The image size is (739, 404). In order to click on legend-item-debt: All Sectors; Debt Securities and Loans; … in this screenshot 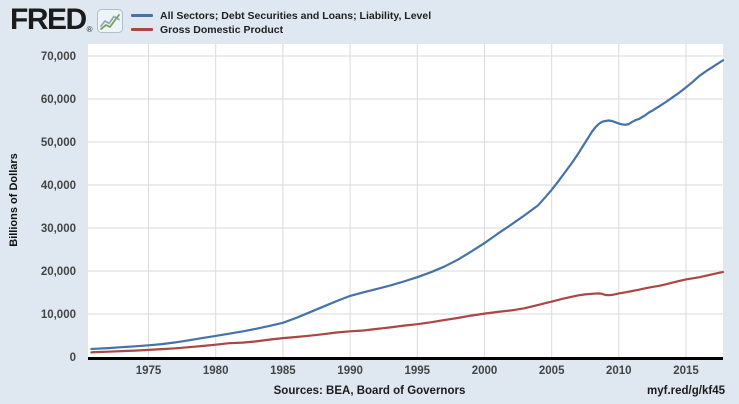, I will do `click(281, 15)`.